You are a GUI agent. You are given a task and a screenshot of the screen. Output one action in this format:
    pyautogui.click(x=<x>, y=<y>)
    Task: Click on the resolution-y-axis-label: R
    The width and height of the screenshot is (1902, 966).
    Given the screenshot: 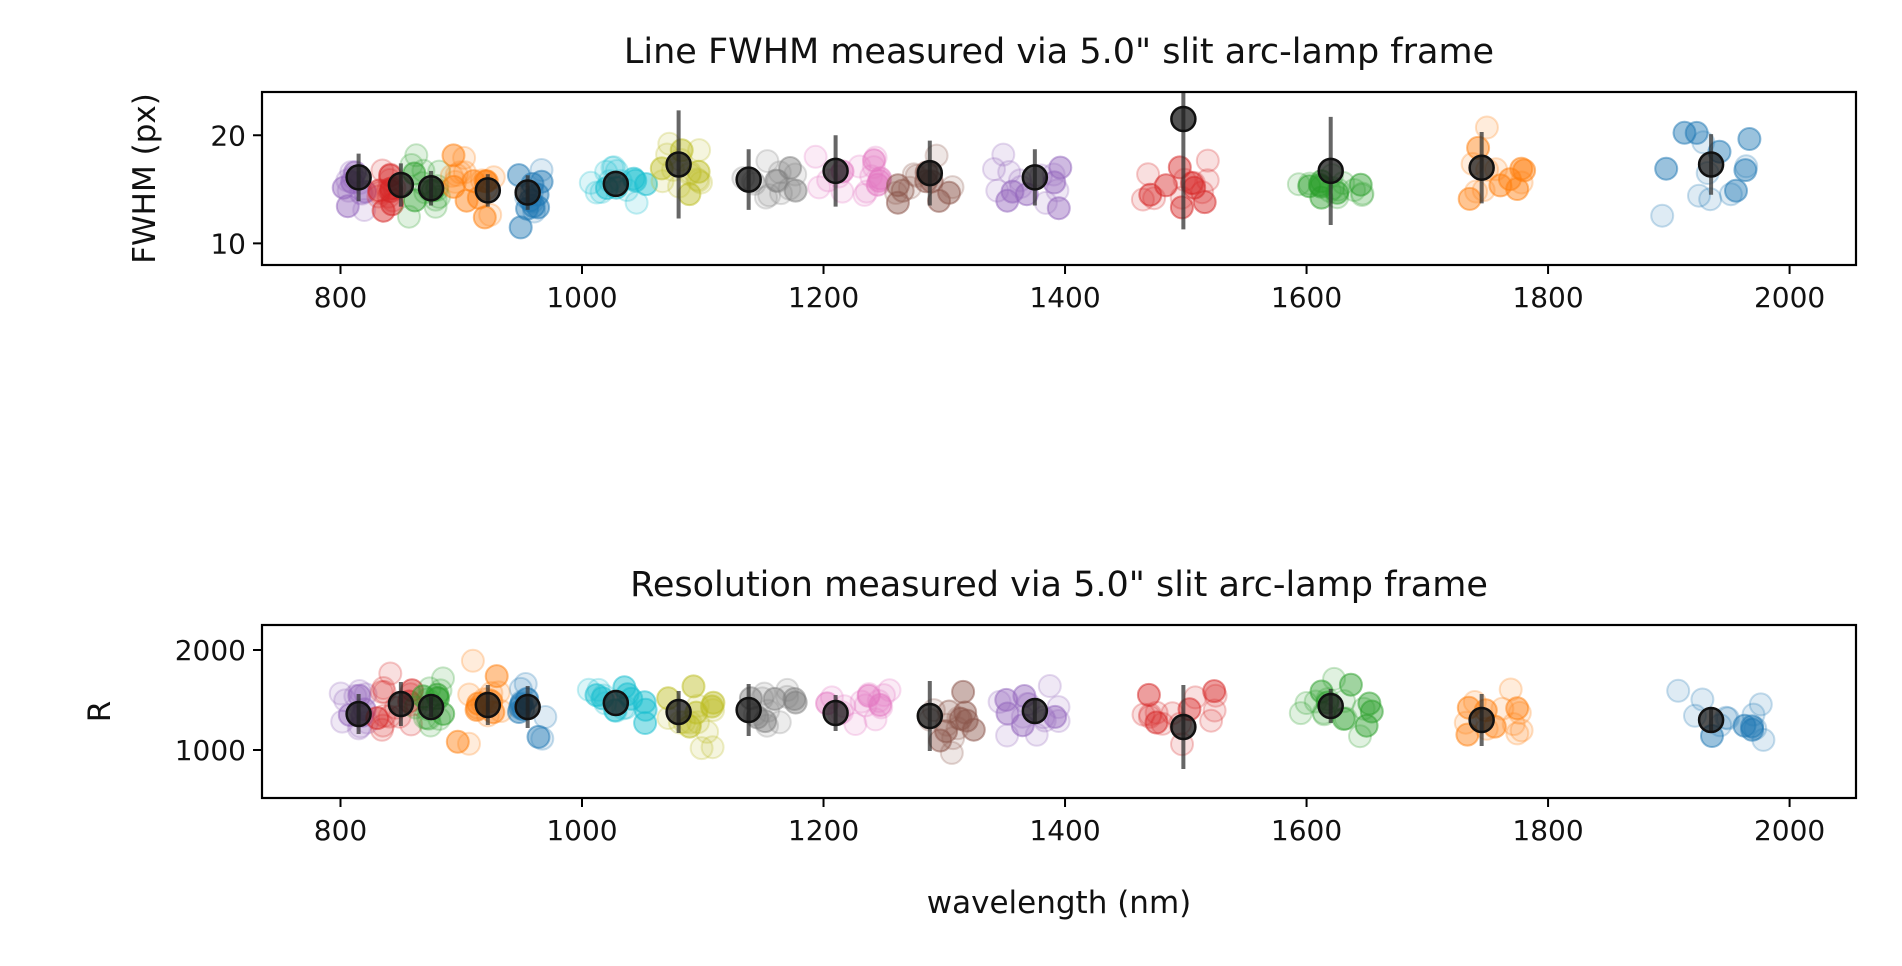 What is the action you would take?
    pyautogui.click(x=100, y=712)
    